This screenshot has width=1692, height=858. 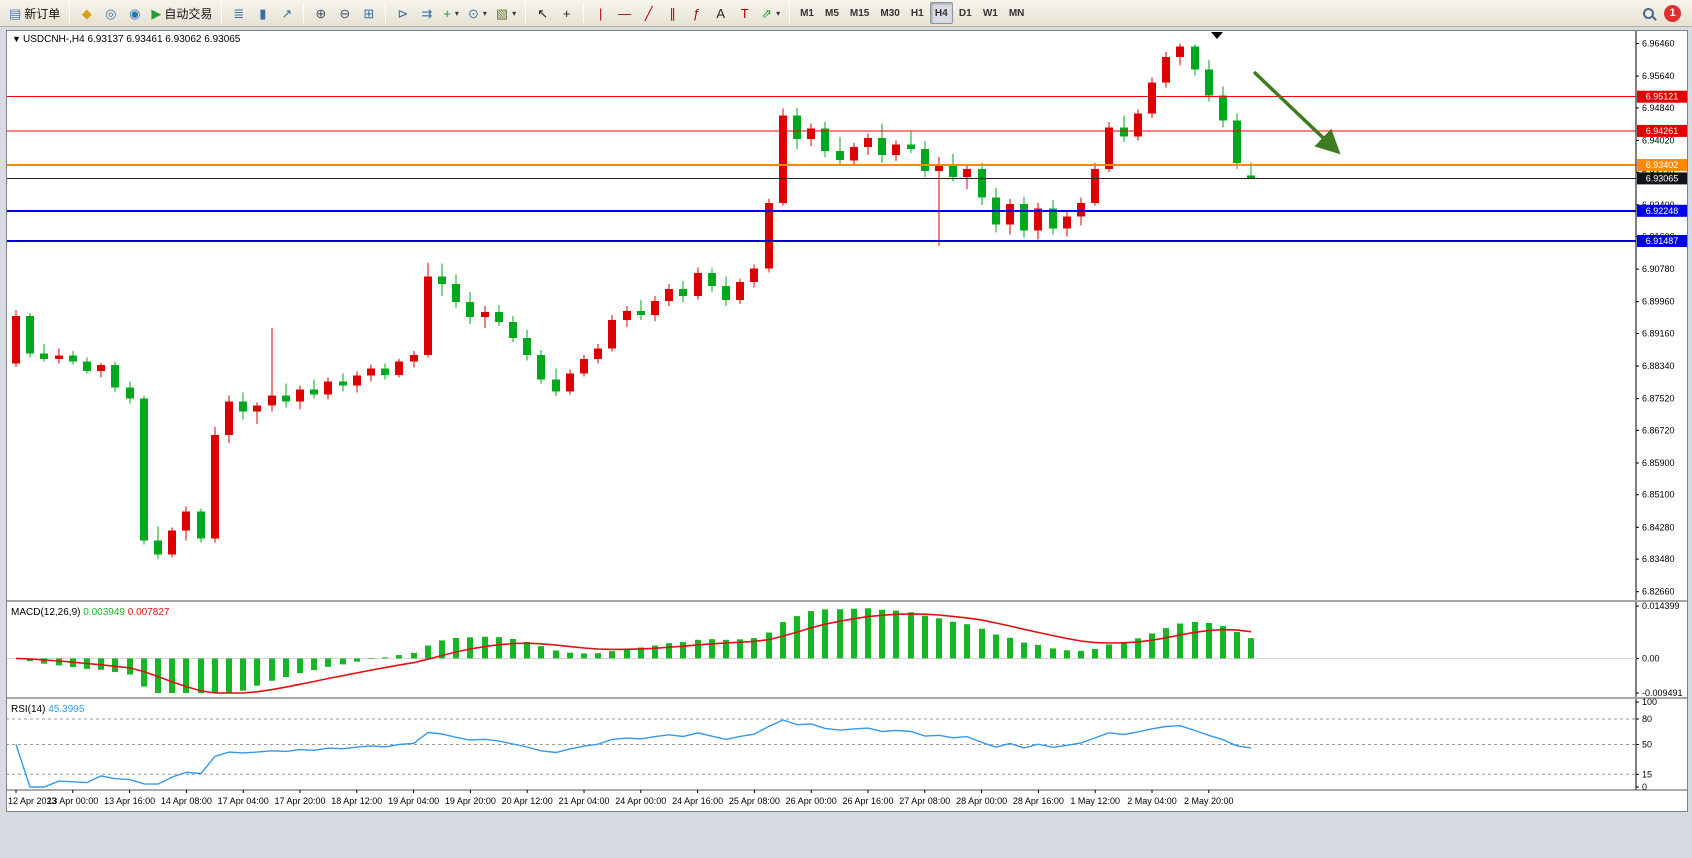 I want to click on zoom-out-button: ⊖, so click(x=344, y=13).